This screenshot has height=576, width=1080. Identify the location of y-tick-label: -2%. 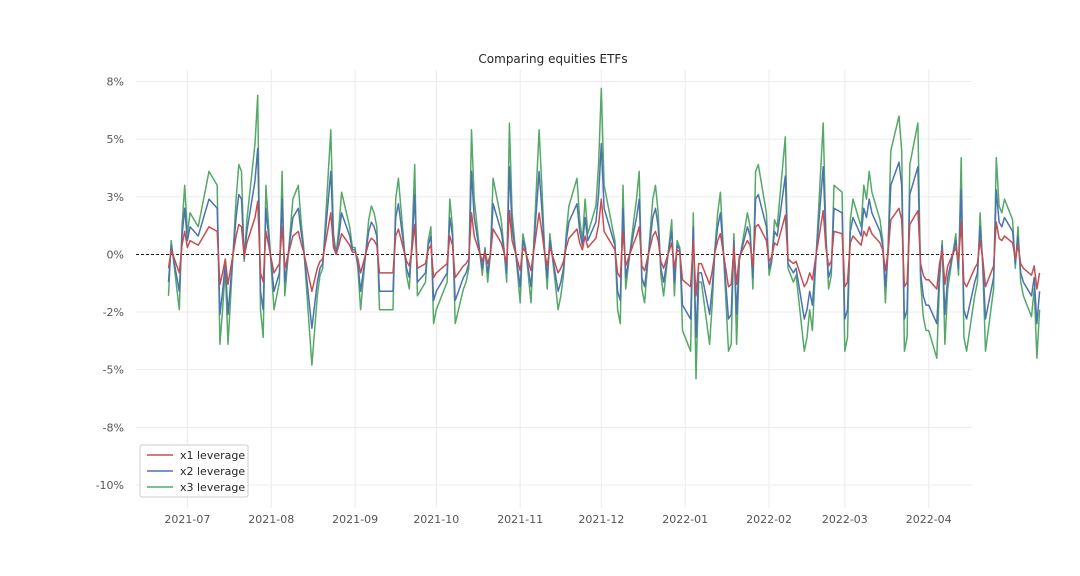
(113, 312).